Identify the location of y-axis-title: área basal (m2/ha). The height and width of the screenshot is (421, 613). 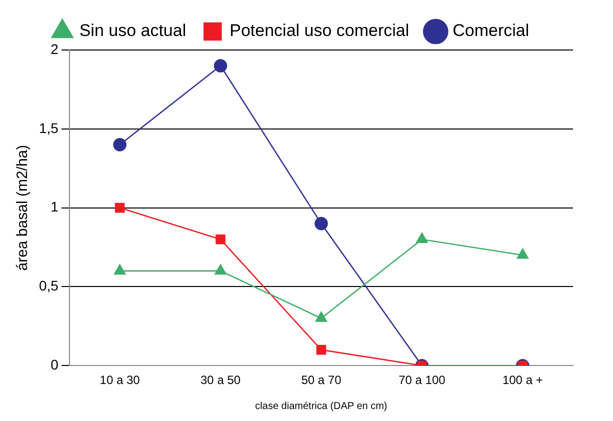
(23, 207).